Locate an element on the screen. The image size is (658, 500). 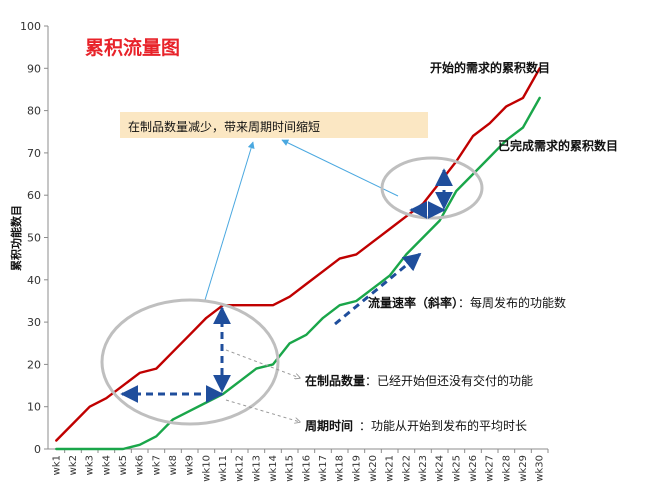
x-tick-label: wk2 is located at coordinates (73, 465).